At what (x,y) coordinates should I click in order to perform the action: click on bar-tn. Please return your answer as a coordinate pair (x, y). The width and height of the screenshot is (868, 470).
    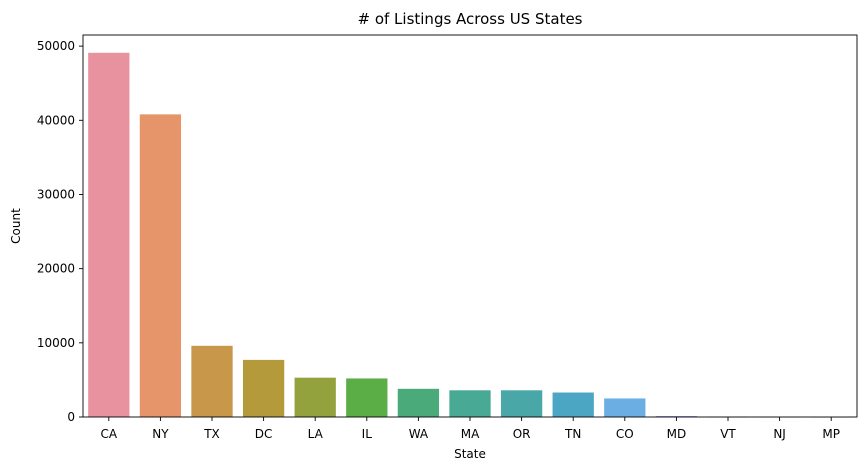
    Looking at the image, I should click on (573, 404).